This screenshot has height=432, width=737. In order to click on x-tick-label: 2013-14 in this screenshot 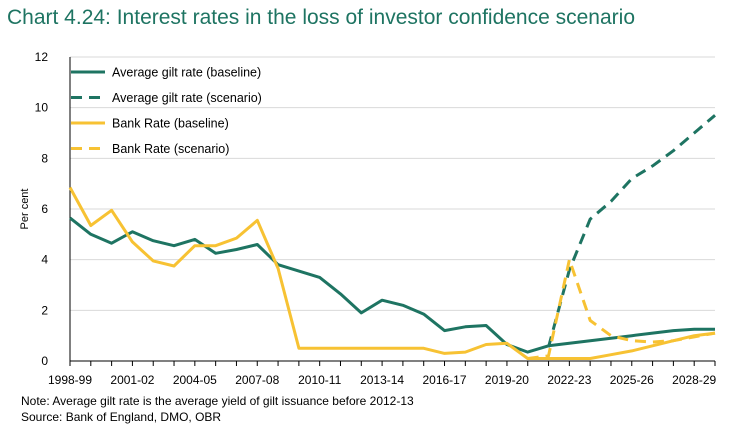, I will do `click(382, 380)`.